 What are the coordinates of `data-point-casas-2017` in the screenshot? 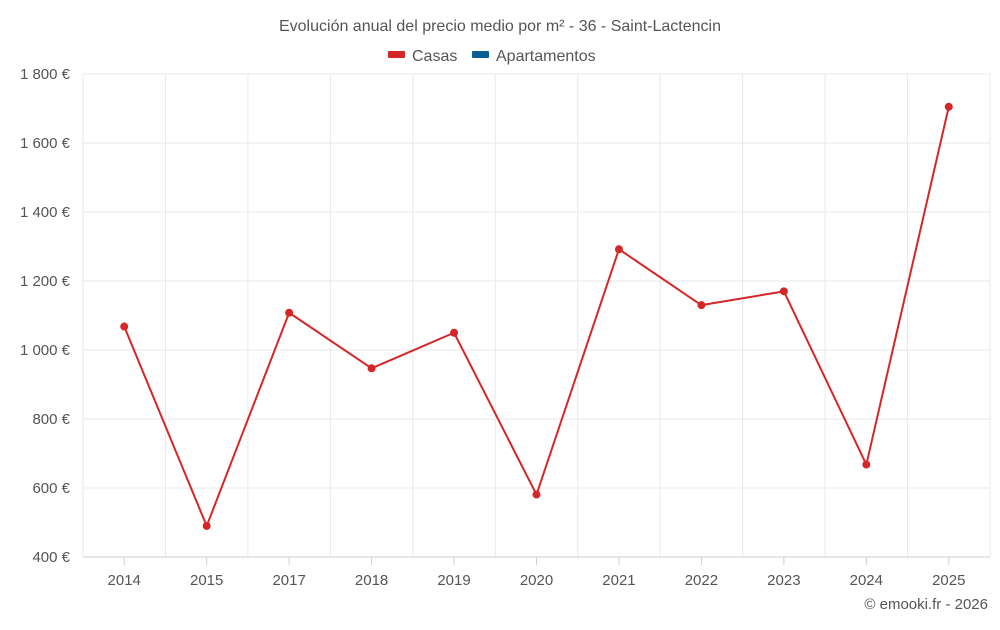 It's located at (289, 312).